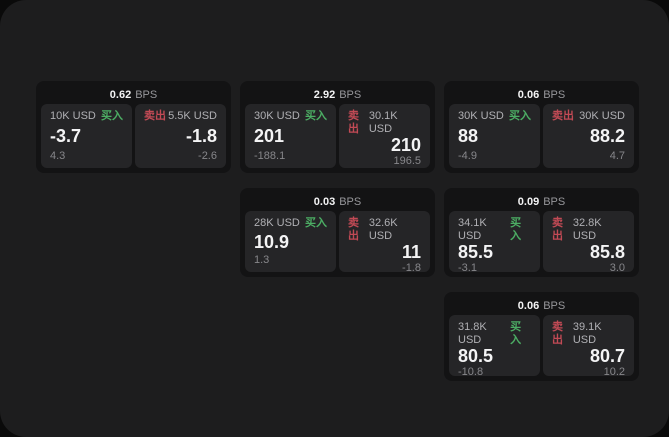 The height and width of the screenshot is (437, 669). I want to click on sell-amount: 30K USD, so click(602, 116).